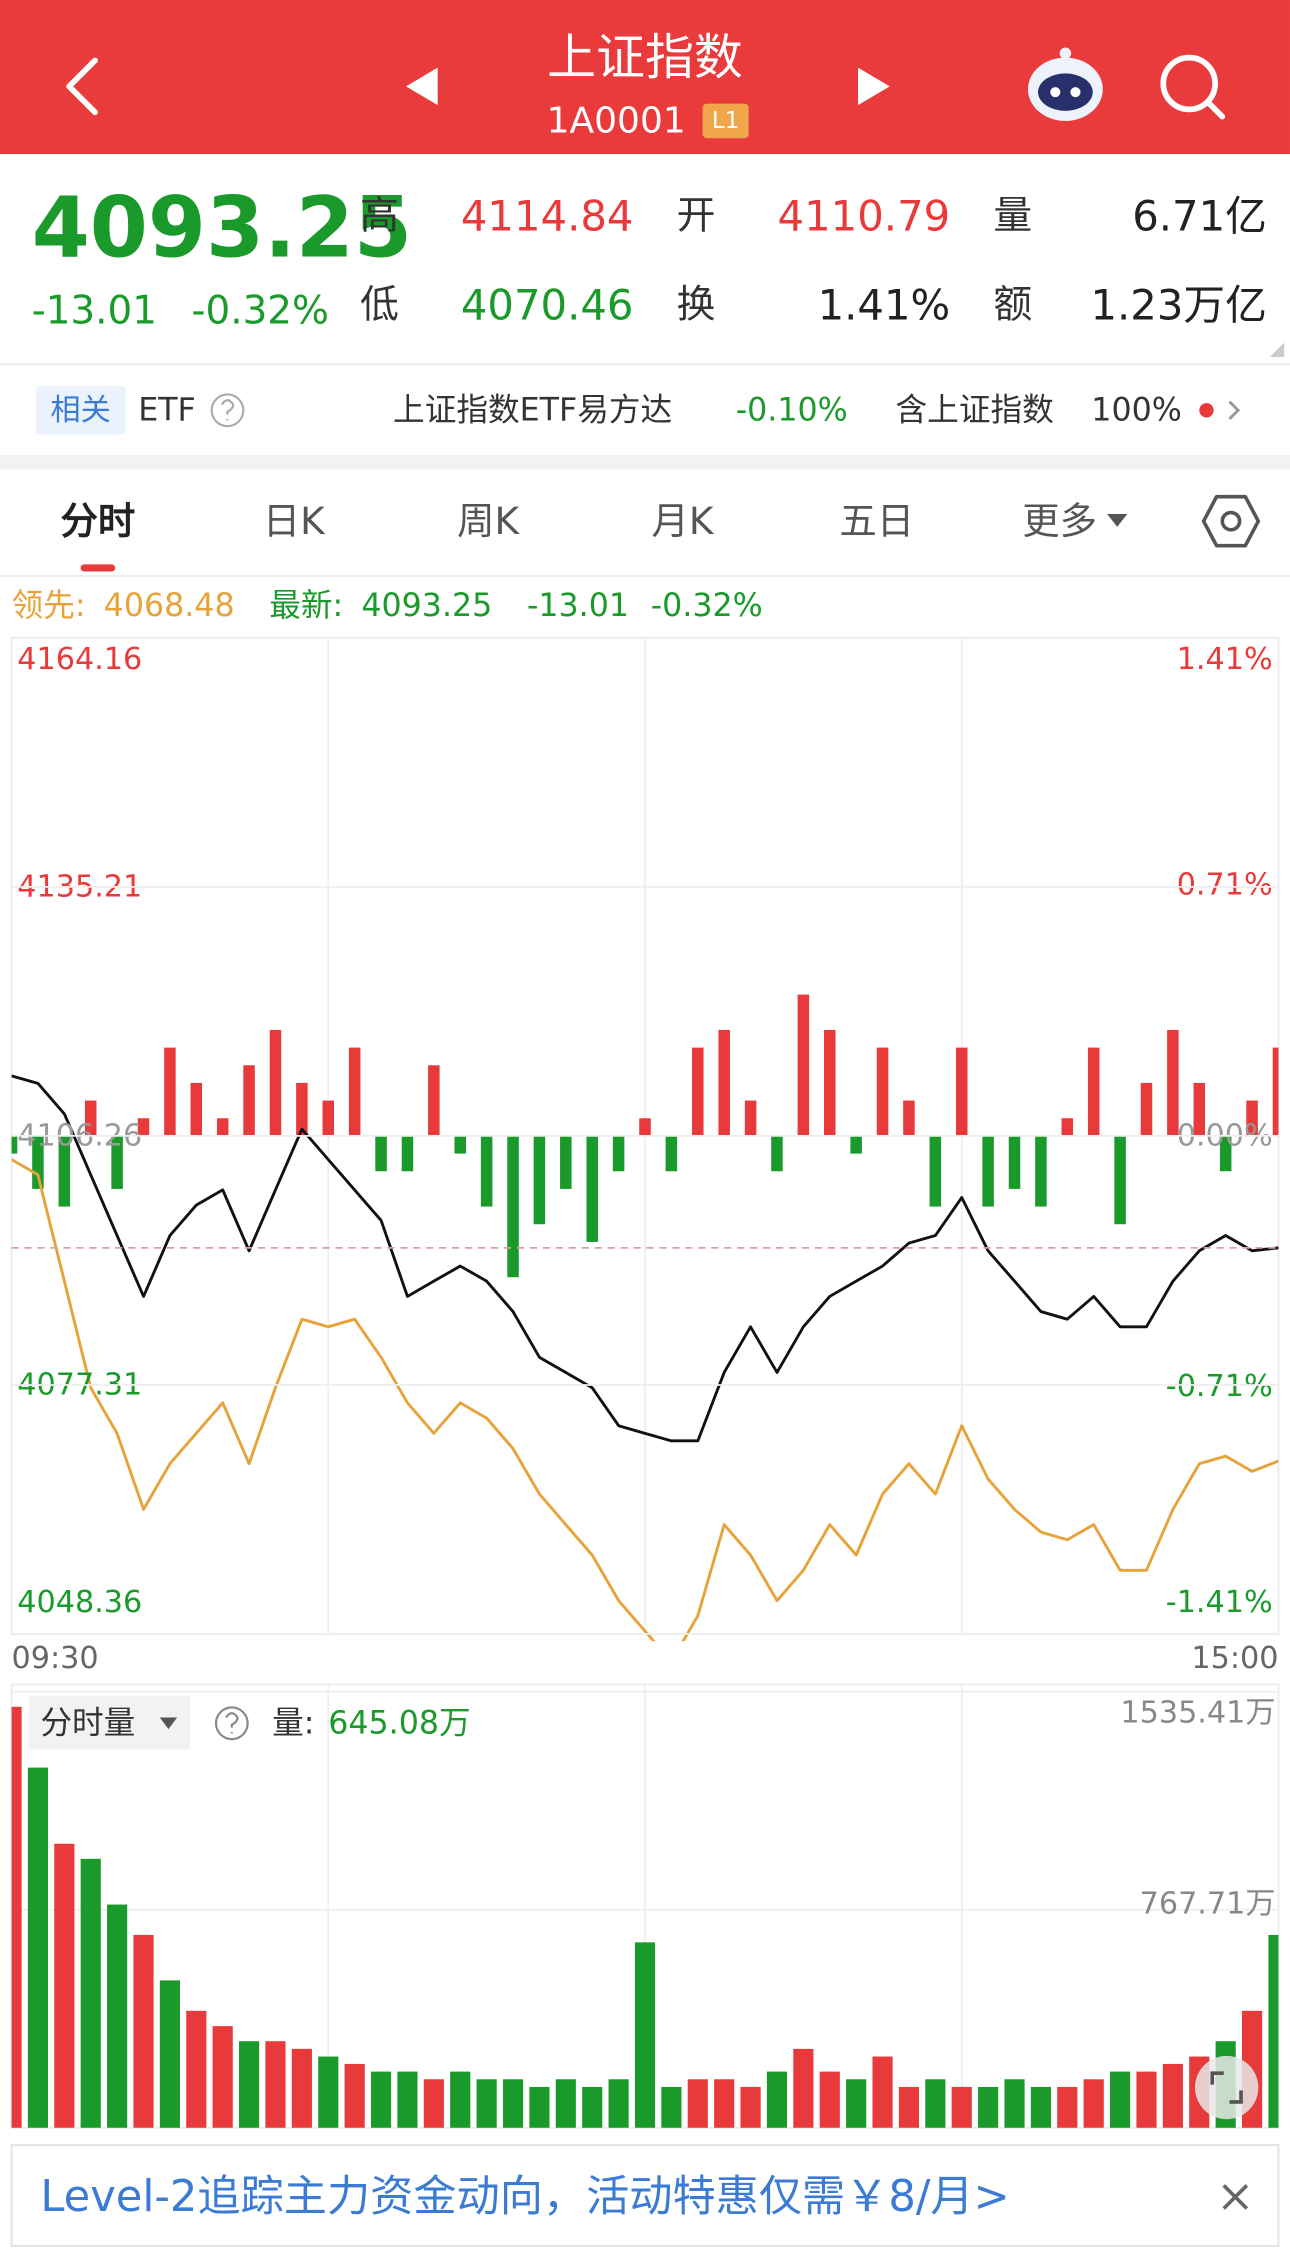 This screenshot has width=1290, height=2257. What do you see at coordinates (426, 606) in the screenshot?
I see `latest-value: 4093.25` at bounding box center [426, 606].